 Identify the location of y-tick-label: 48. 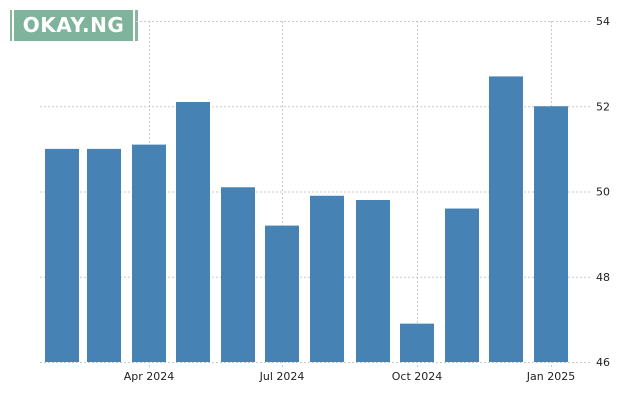
(603, 277).